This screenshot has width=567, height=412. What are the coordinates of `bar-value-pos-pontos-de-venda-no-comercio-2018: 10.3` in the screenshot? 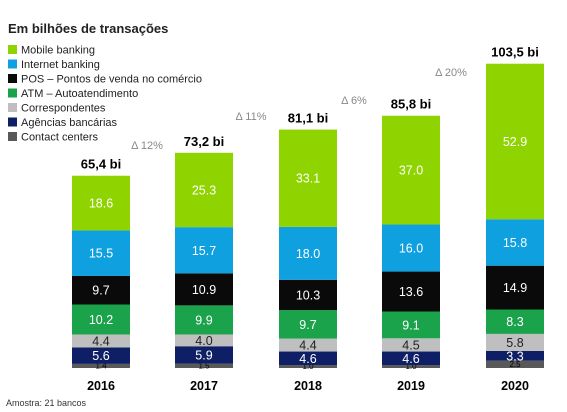 It's located at (308, 295).